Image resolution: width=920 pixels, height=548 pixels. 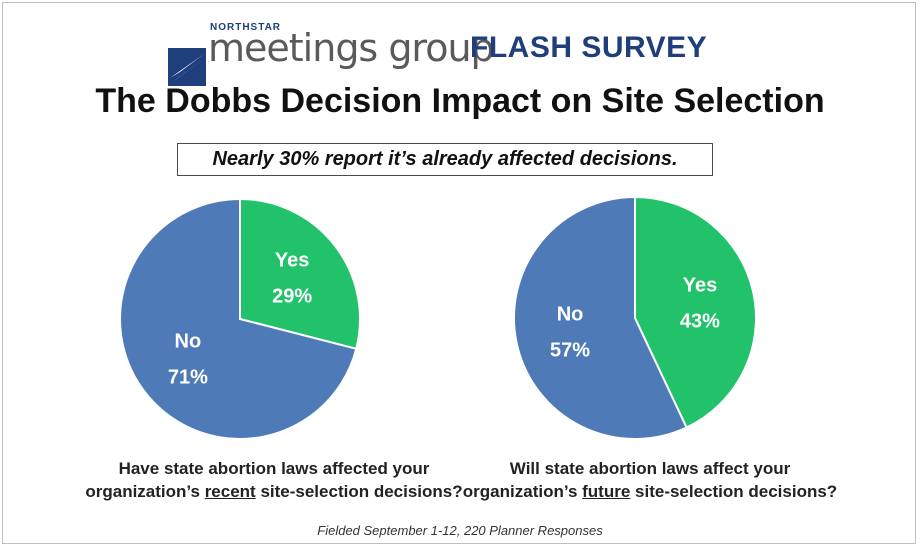 What do you see at coordinates (700, 285) in the screenshot?
I see `pie-label-future-yes: Yes` at bounding box center [700, 285].